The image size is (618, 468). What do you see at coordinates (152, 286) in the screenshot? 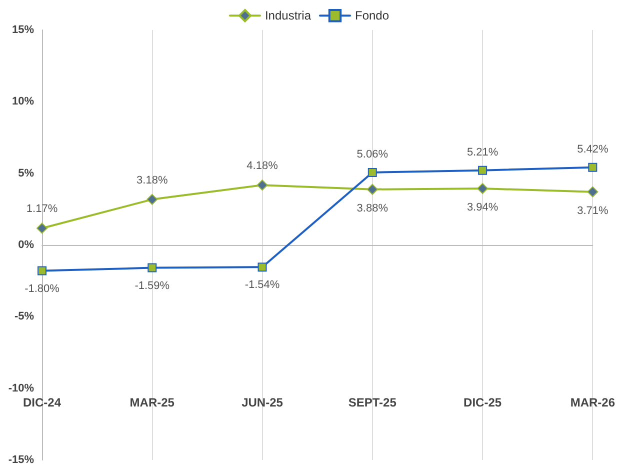
I see `data-label: -1.59%` at bounding box center [152, 286].